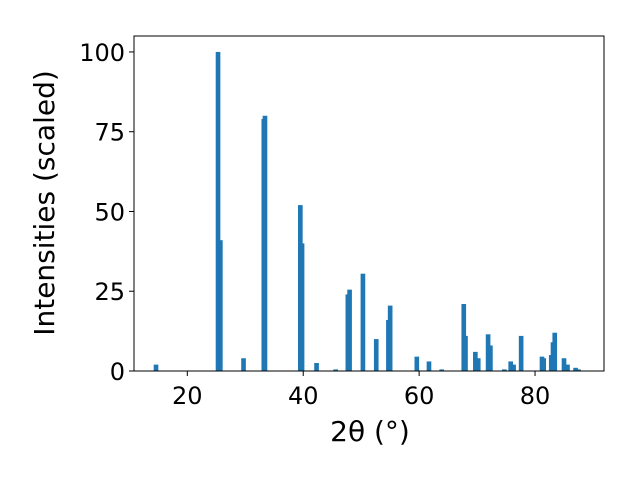 This screenshot has width=640, height=484. What do you see at coordinates (102, 53) in the screenshot?
I see `y-tick-label: 100` at bounding box center [102, 53].